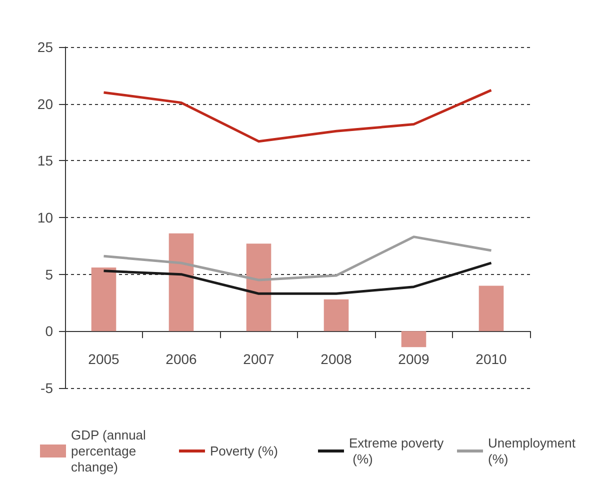 This screenshot has width=595, height=496. I want to click on x-tick-label: 2006, so click(182, 359).